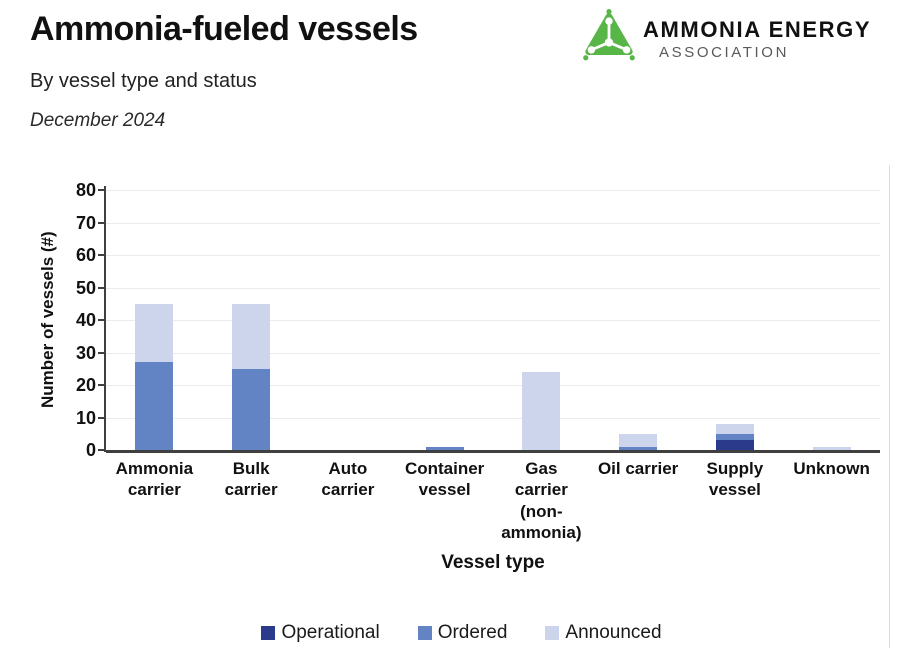 Image resolution: width=897 pixels, height=654 pixels. What do you see at coordinates (85, 190) in the screenshot?
I see `y-tick-label-80: 80` at bounding box center [85, 190].